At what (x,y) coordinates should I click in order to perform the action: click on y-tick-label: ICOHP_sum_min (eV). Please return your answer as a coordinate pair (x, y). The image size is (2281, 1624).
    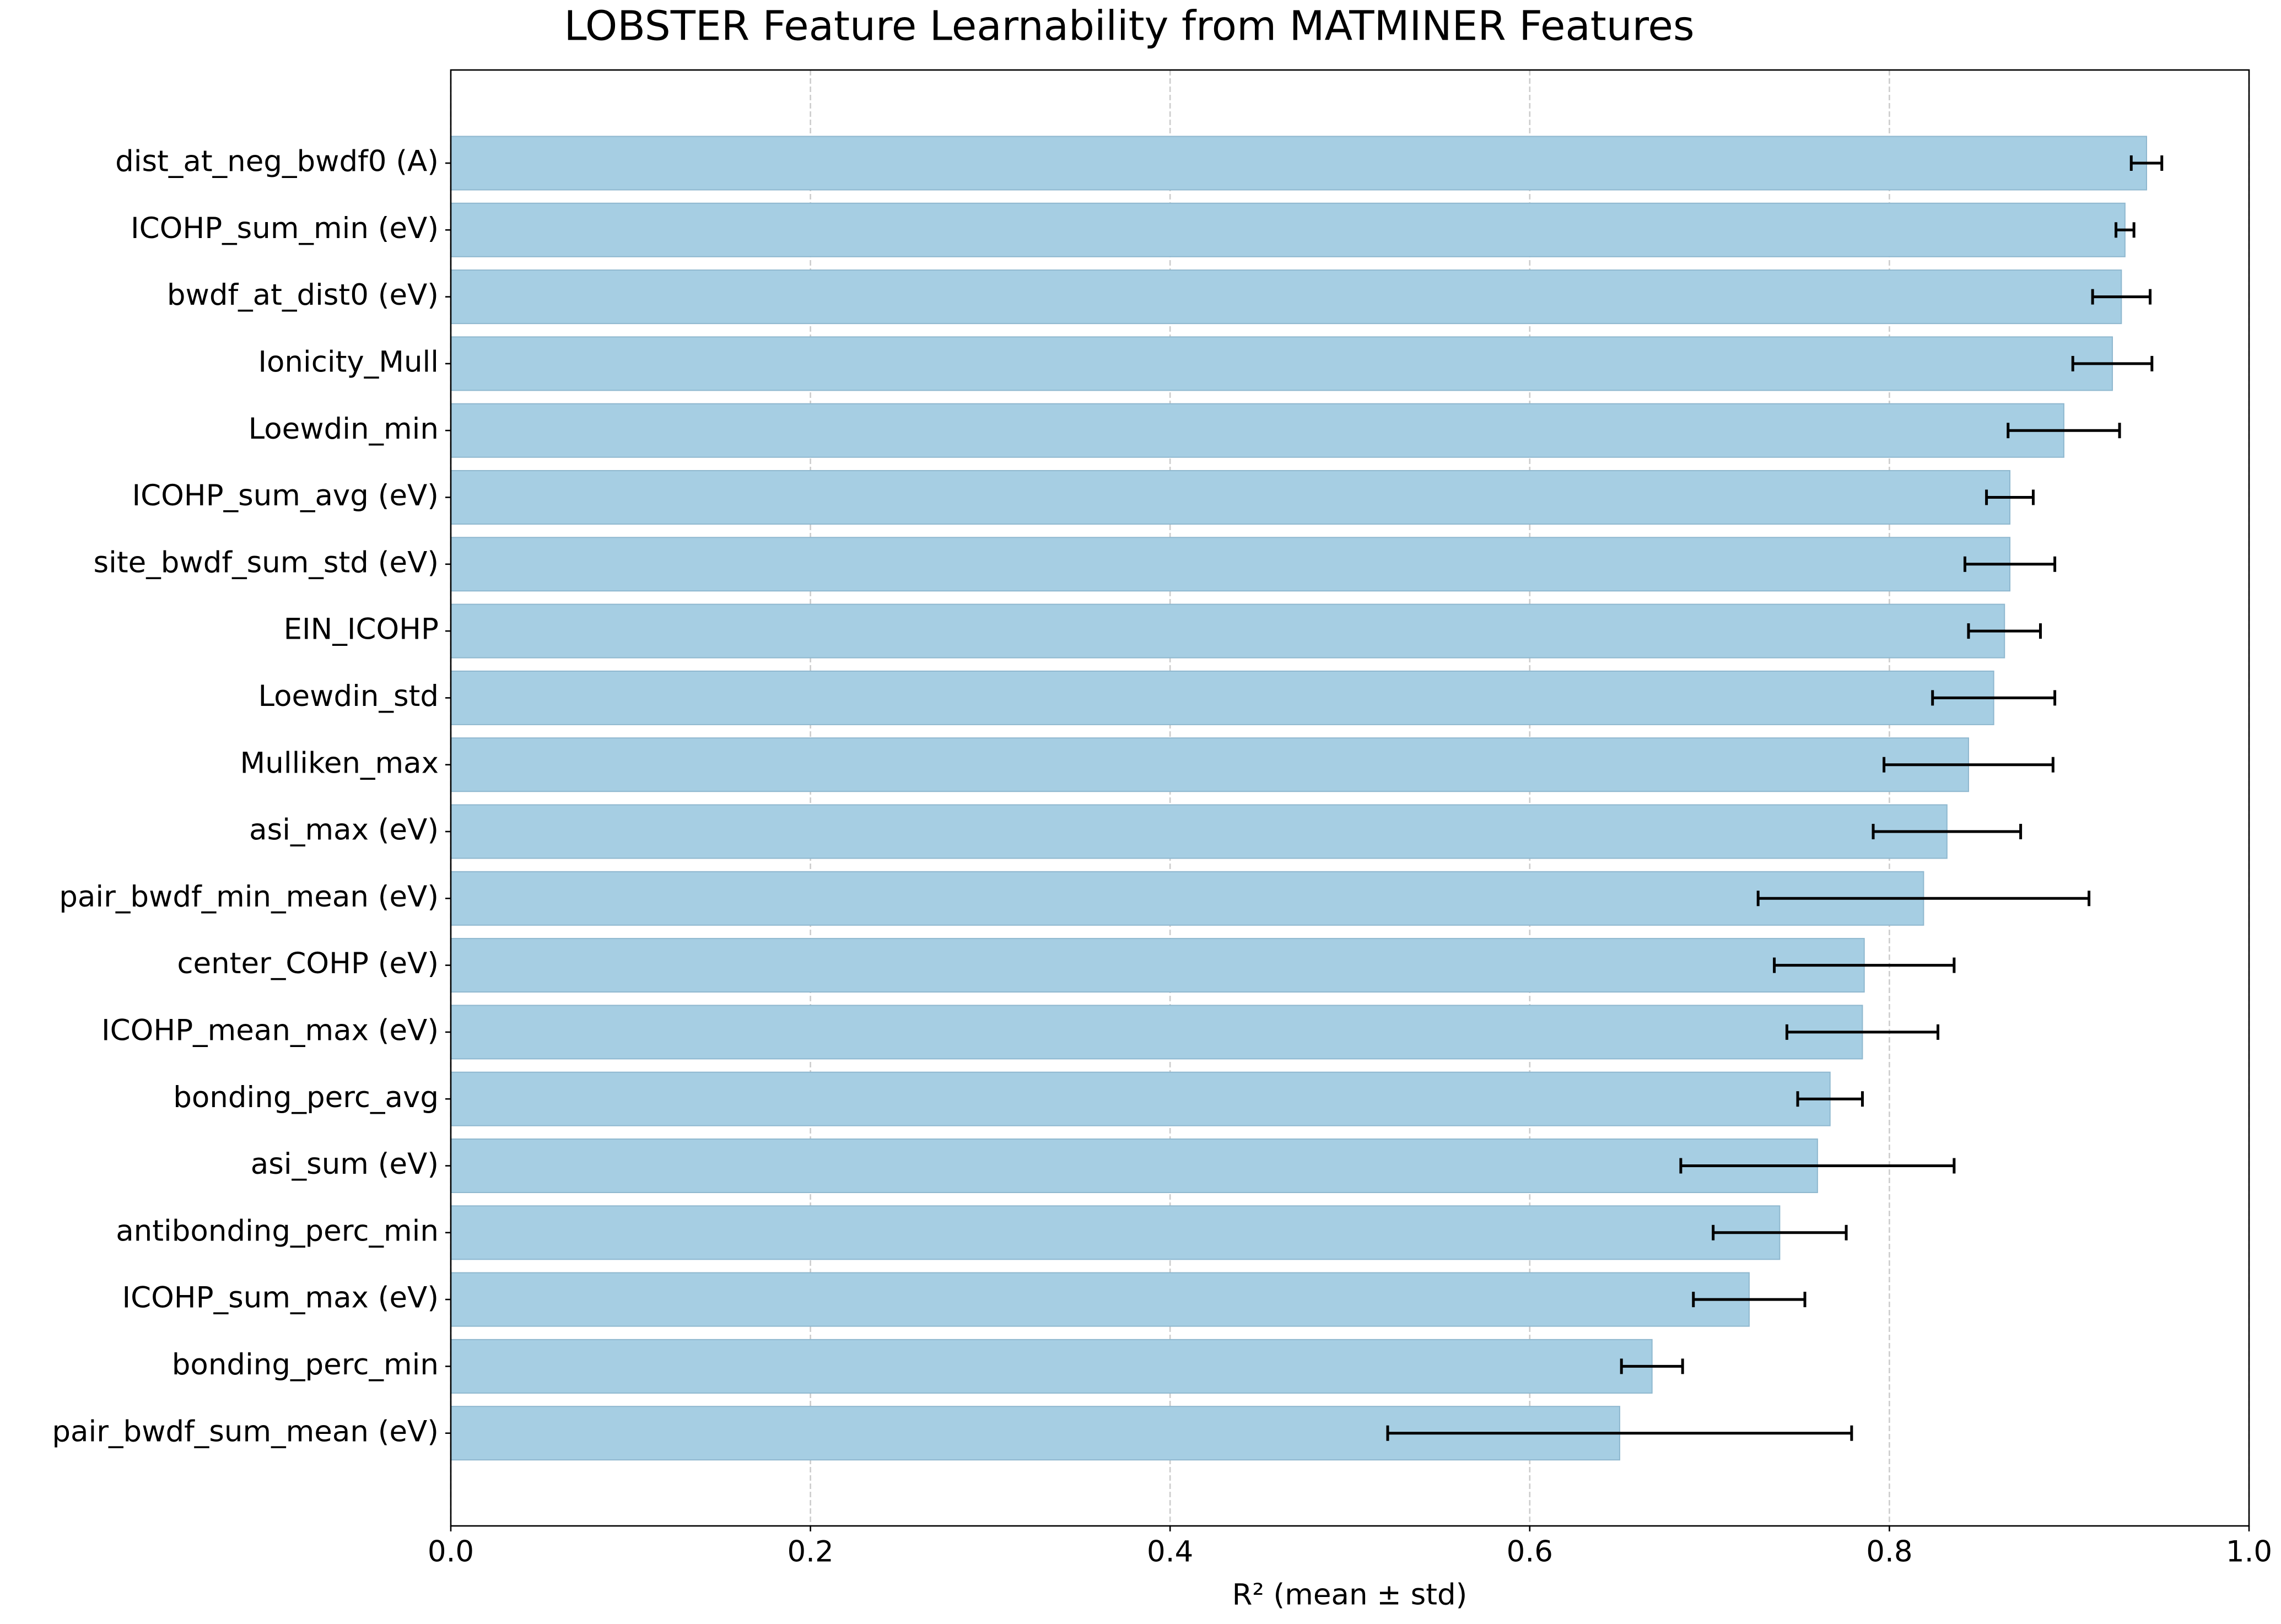
    Looking at the image, I should click on (285, 228).